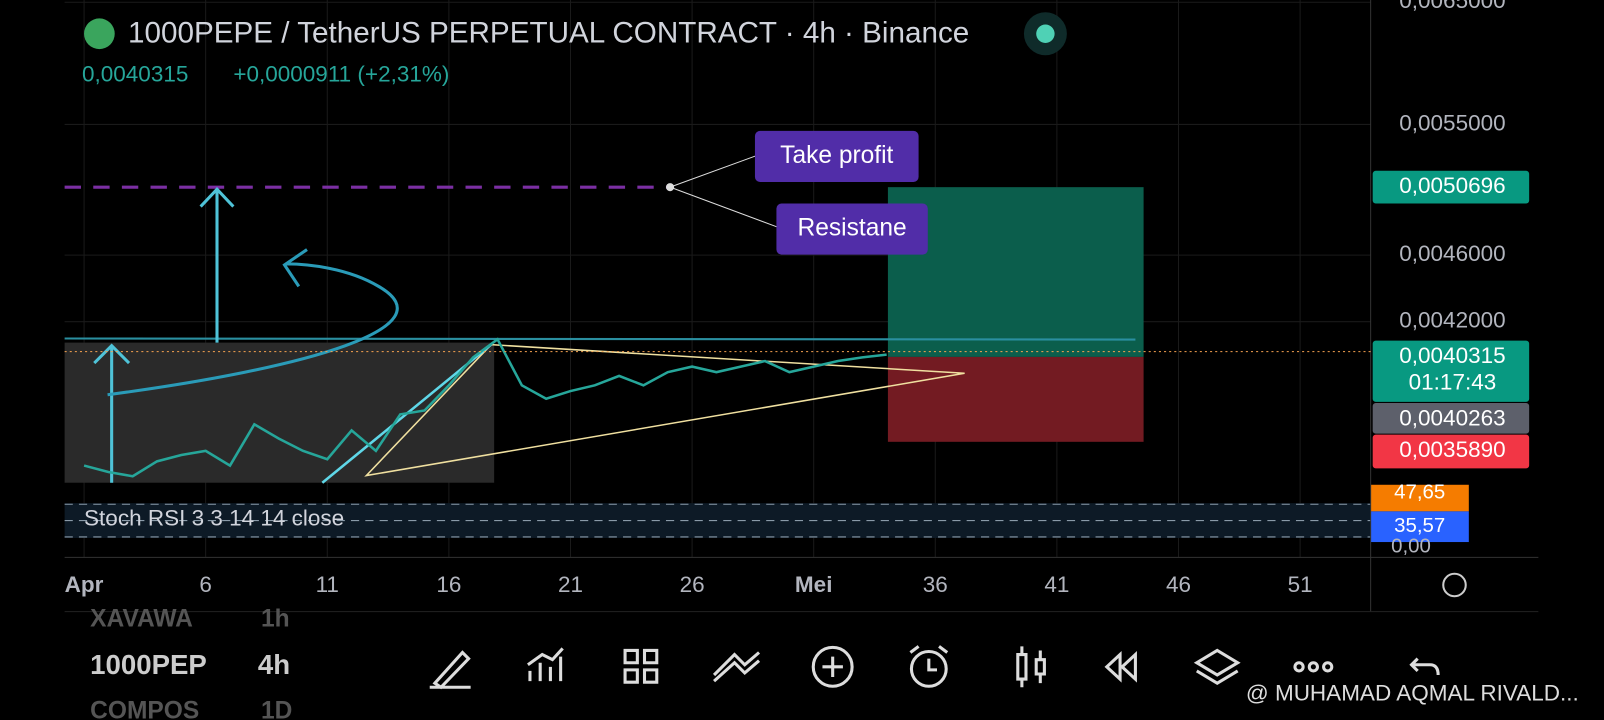 The height and width of the screenshot is (720, 1604). I want to click on change: +0,0000911 (+2,31%), so click(341, 74).